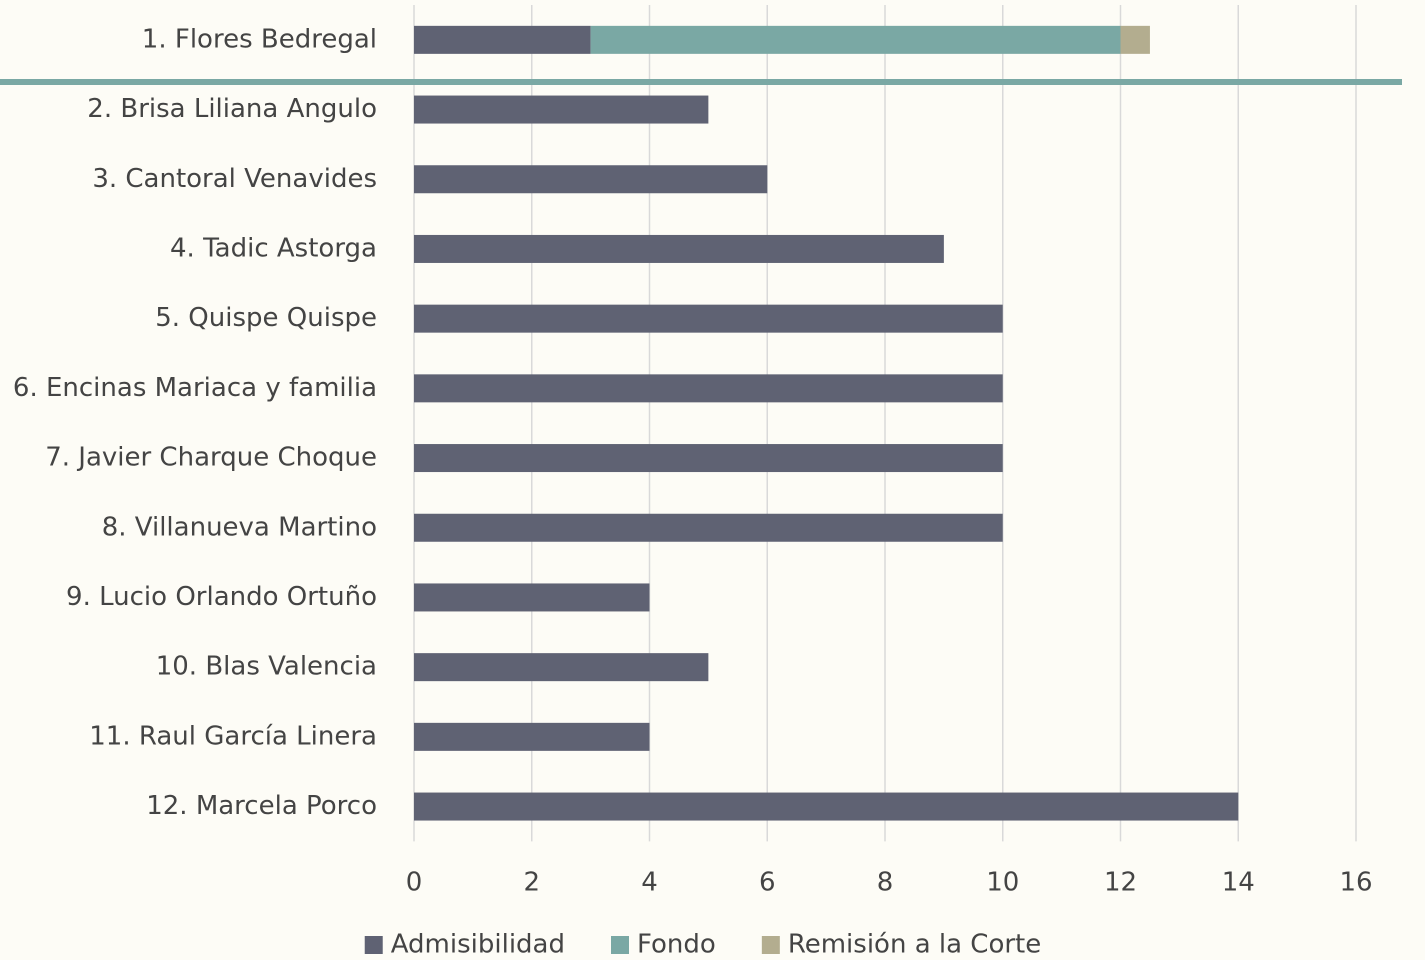 The width and height of the screenshot is (1425, 960). What do you see at coordinates (1355, 883) in the screenshot?
I see `x-tick-label: 16` at bounding box center [1355, 883].